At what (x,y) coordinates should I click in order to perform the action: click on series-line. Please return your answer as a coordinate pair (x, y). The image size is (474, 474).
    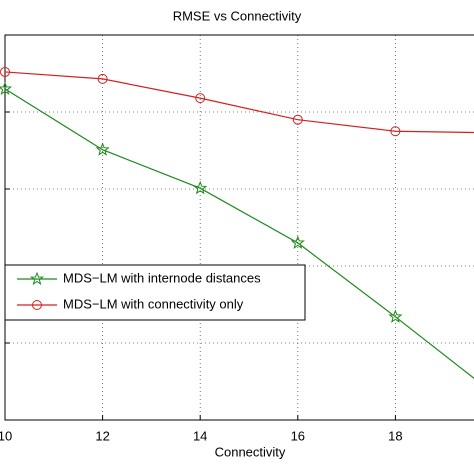
    Looking at the image, I should click on (239, 102).